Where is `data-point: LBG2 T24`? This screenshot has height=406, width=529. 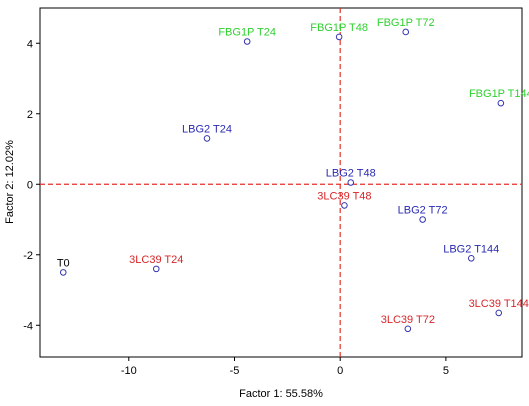 data-point: LBG2 T24 is located at coordinates (207, 132).